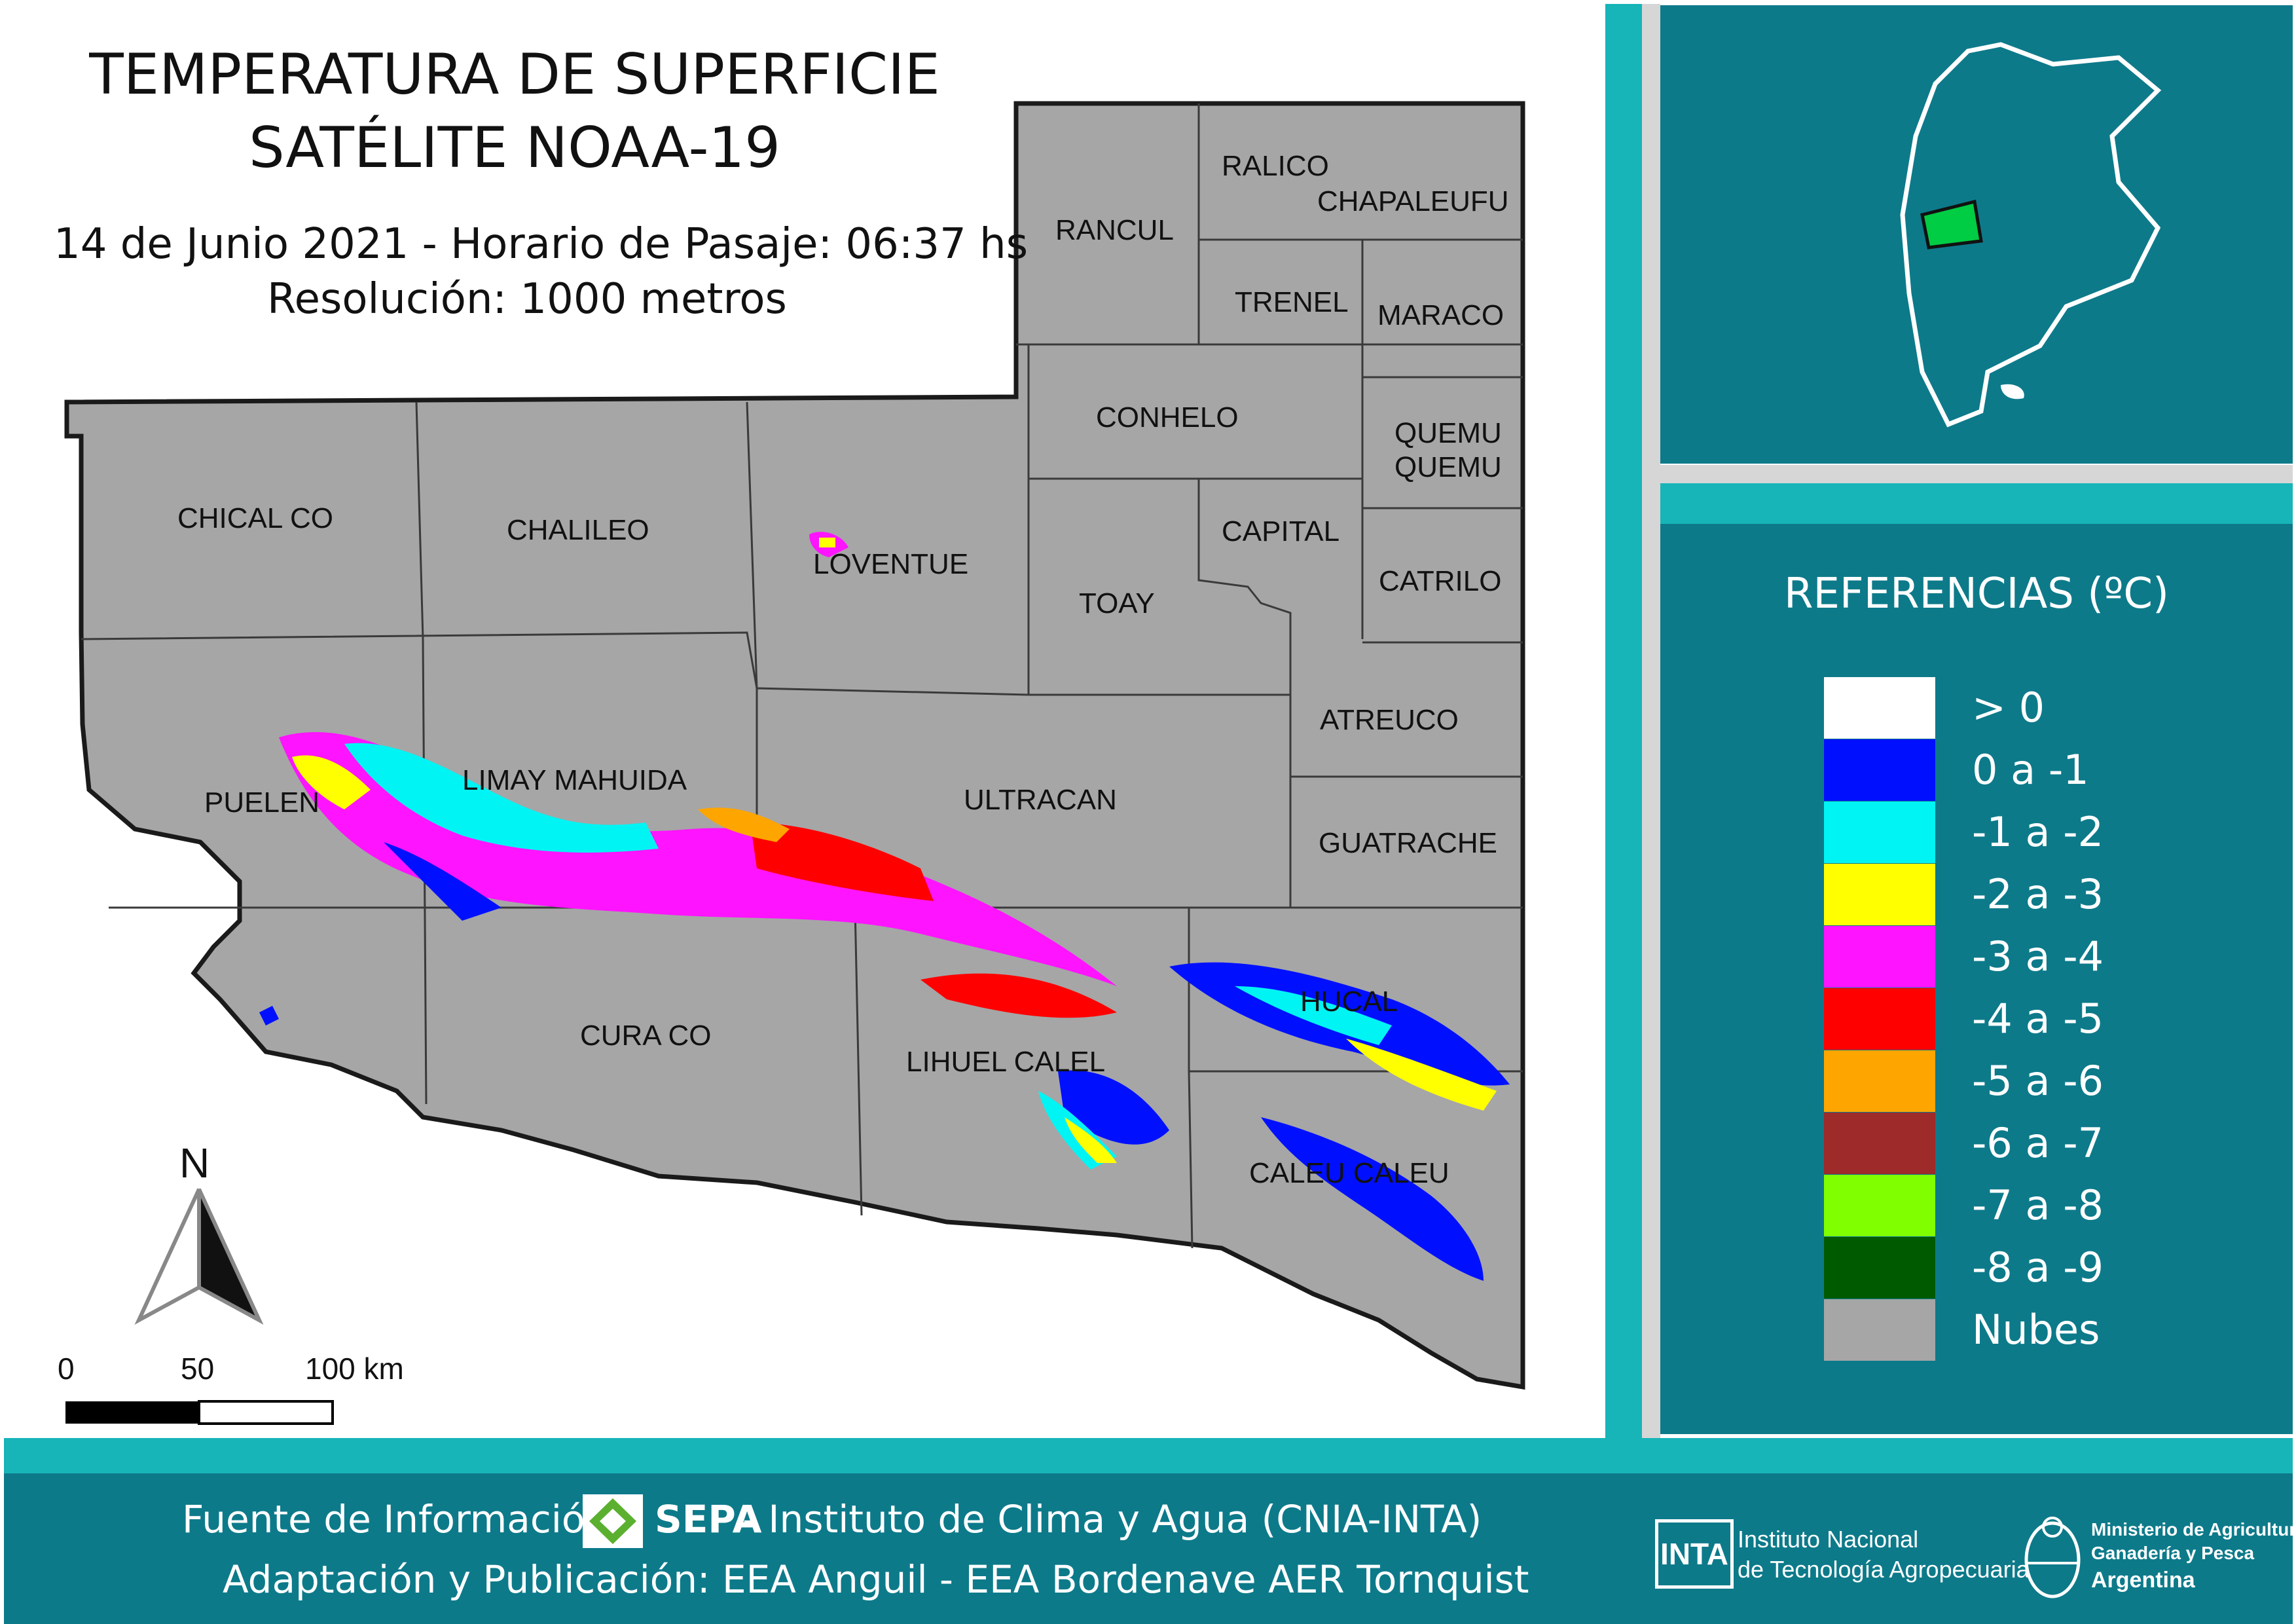  What do you see at coordinates (1167, 417) in the screenshot?
I see `label-conhelo: CONHELO` at bounding box center [1167, 417].